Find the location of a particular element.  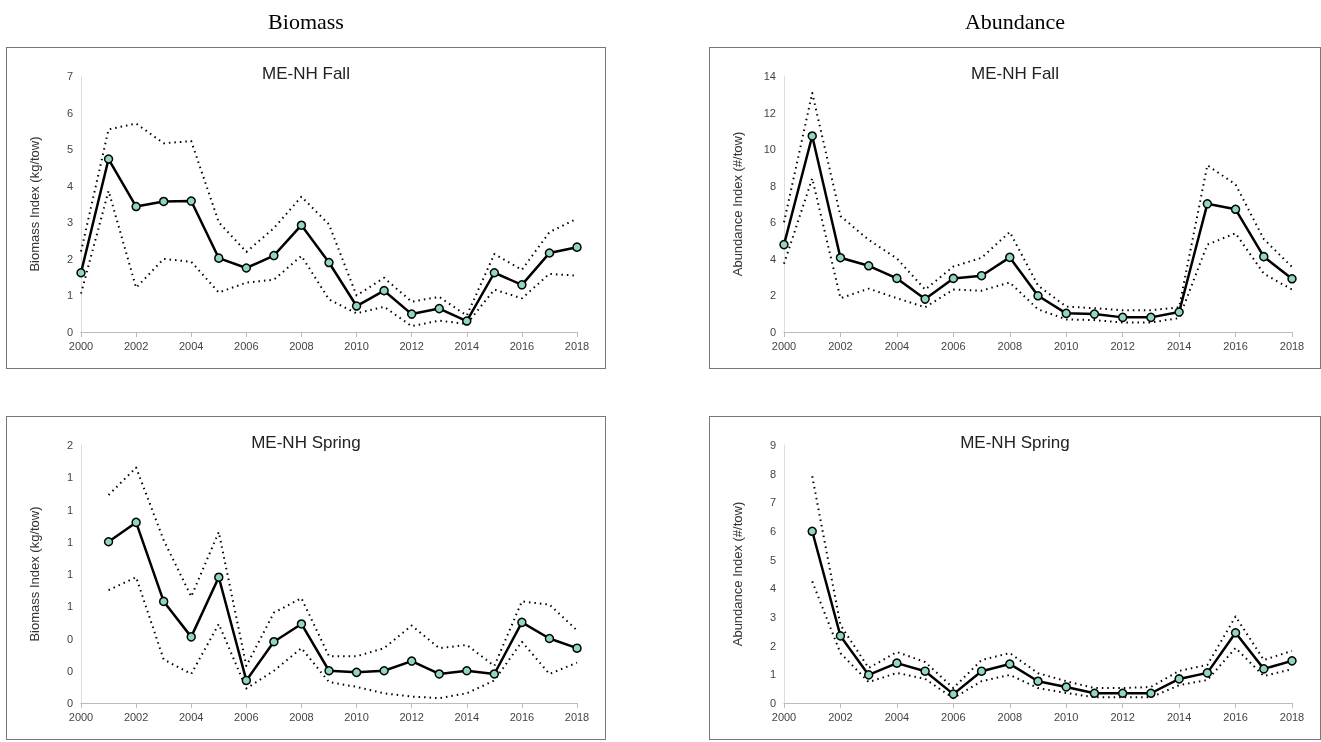

y-tick-label: 9 is located at coordinates (772, 445).